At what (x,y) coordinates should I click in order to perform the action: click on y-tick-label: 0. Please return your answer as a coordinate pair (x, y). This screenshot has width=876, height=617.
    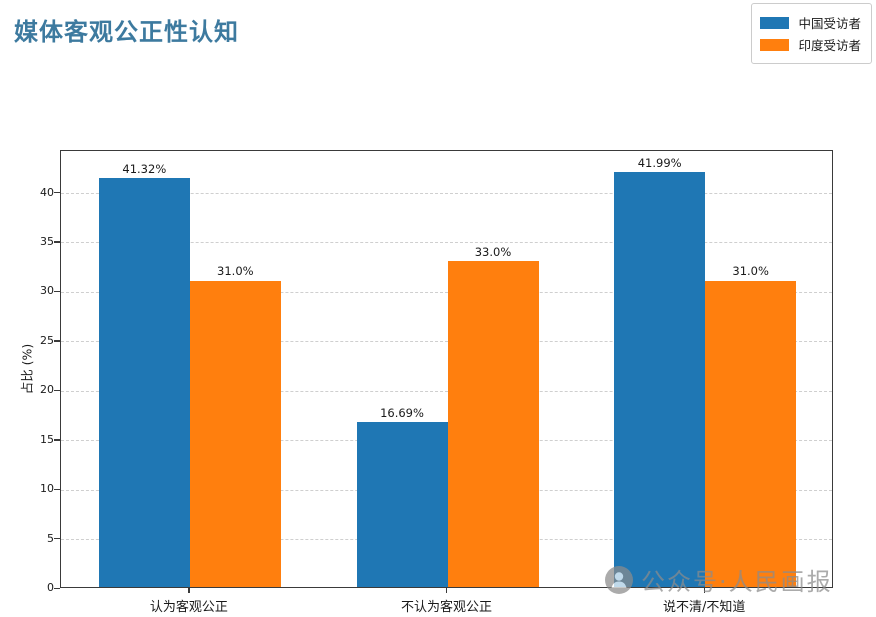
    Looking at the image, I should click on (50, 587).